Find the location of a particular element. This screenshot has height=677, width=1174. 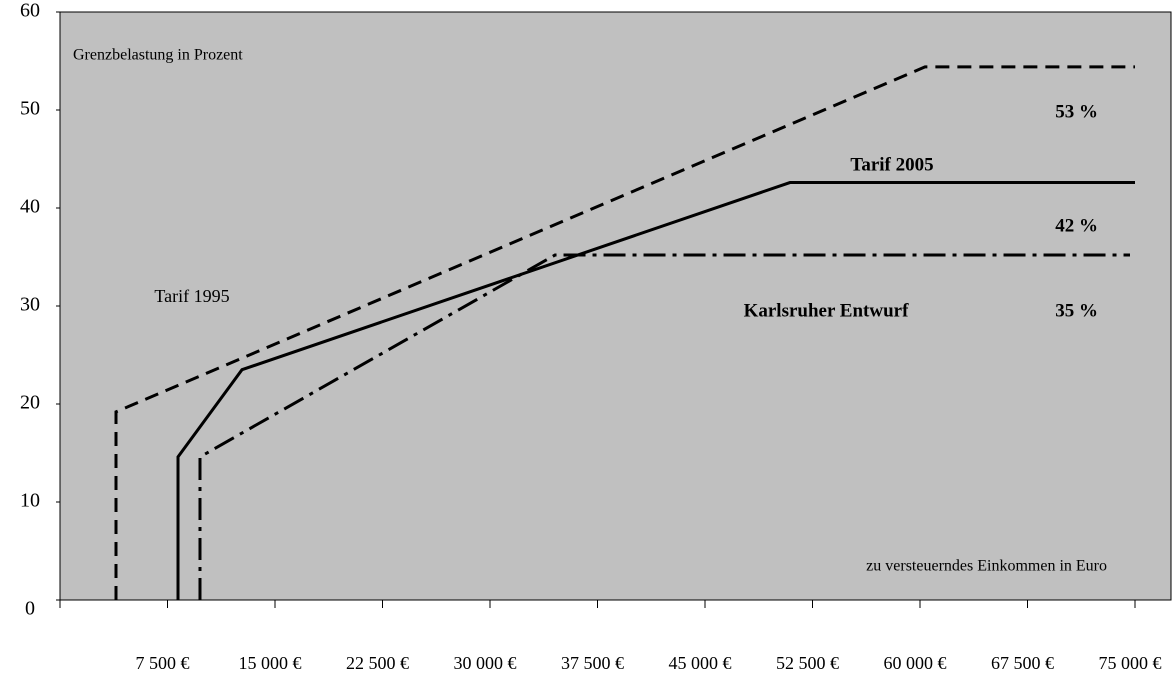

x-tick-label: 52 500 € is located at coordinates (807, 663).